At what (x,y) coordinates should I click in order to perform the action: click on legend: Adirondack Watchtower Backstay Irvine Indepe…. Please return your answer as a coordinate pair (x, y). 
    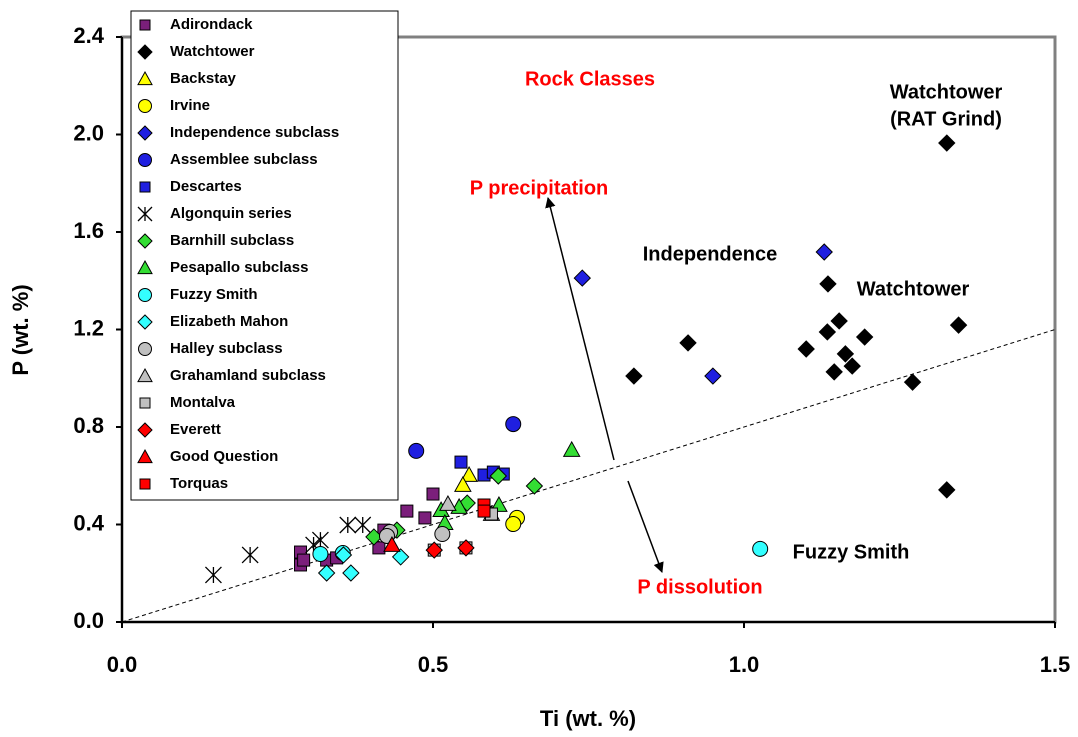
    Looking at the image, I should click on (238, 254).